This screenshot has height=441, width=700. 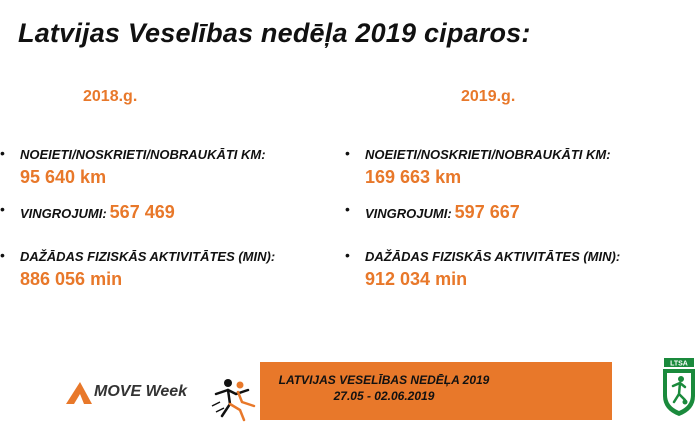 I want to click on activities-value: 912 034 min, so click(x=416, y=279).